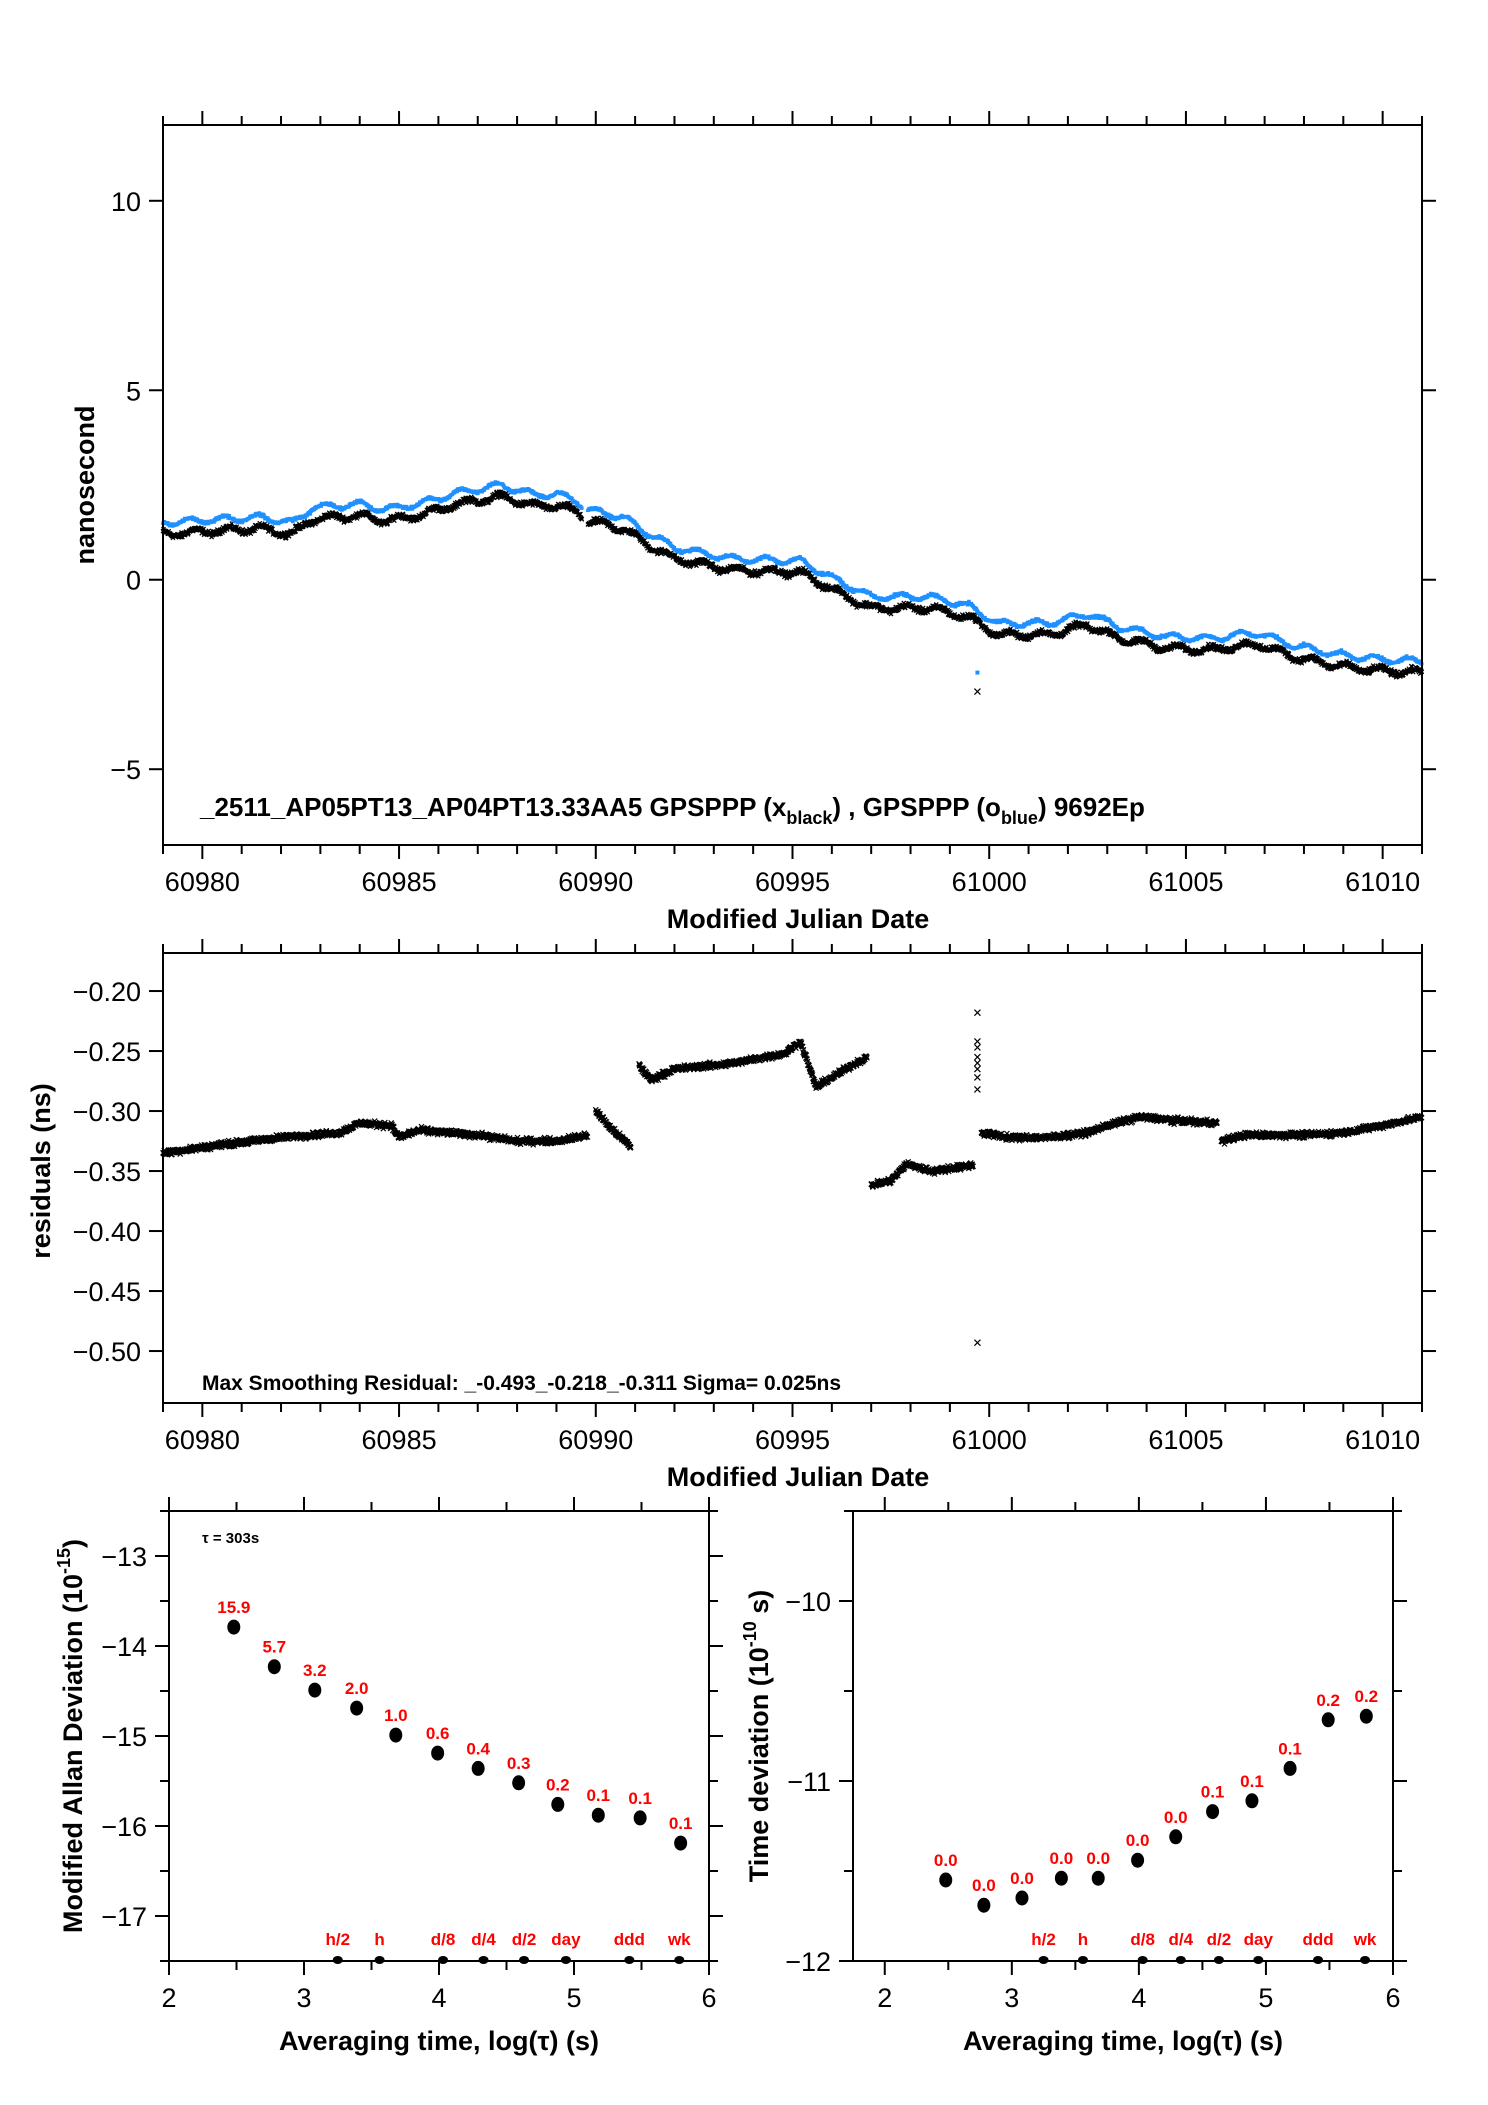 This screenshot has width=1488, height=2105. Describe the element at coordinates (107, 1052) in the screenshot. I see `y-tick-label: −0.25` at that location.